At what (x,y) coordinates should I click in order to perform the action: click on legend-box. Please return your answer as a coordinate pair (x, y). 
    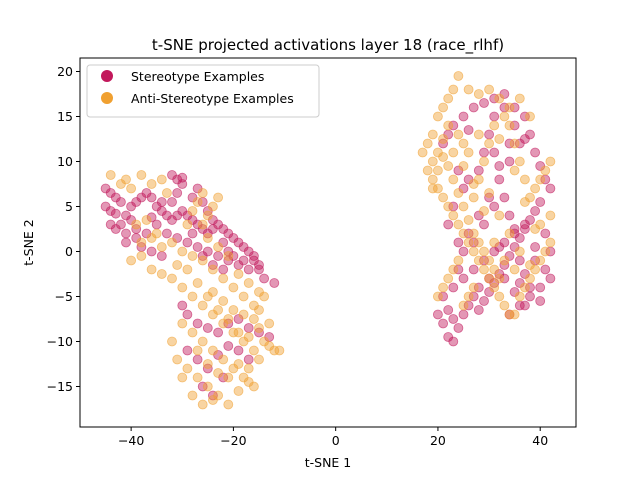
    Looking at the image, I should click on (203, 91).